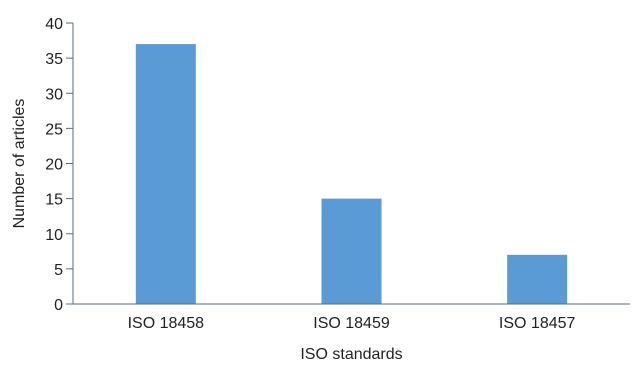 The width and height of the screenshot is (643, 365). I want to click on y-tick-label: 25, so click(54, 129).